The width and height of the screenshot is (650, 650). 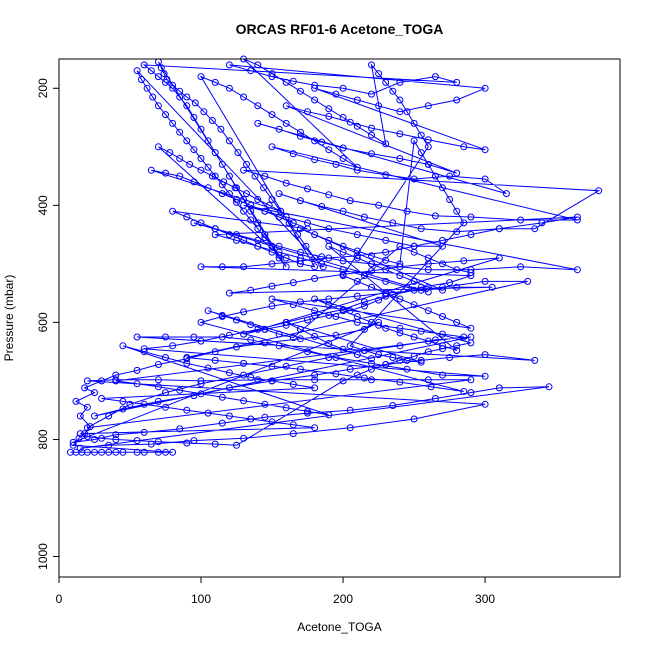 What do you see at coordinates (43, 88) in the screenshot?
I see `y-tick-label: 200` at bounding box center [43, 88].